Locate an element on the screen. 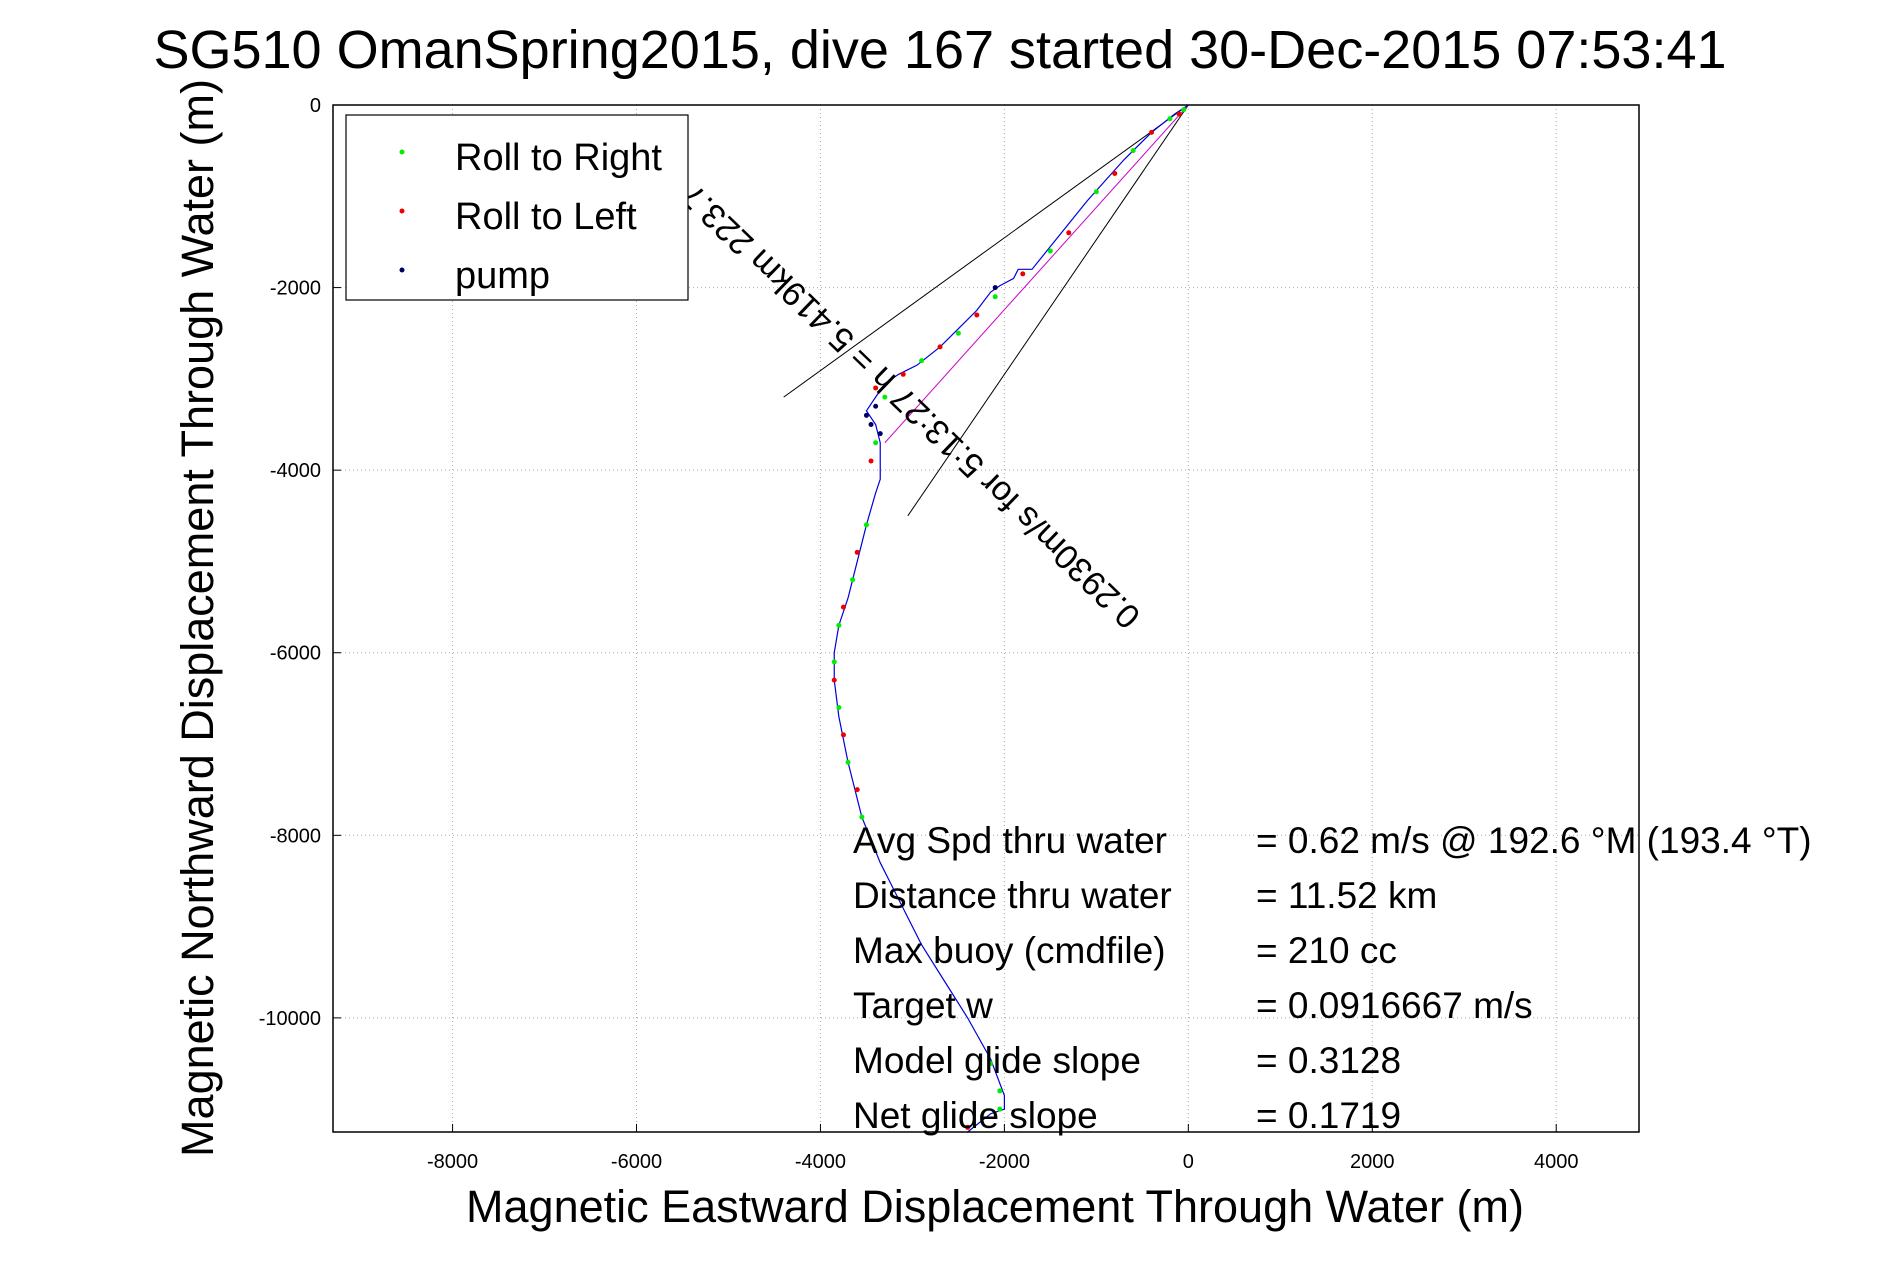  stat-value-model-glide-slope: = 0.3128 is located at coordinates (1328, 1060).